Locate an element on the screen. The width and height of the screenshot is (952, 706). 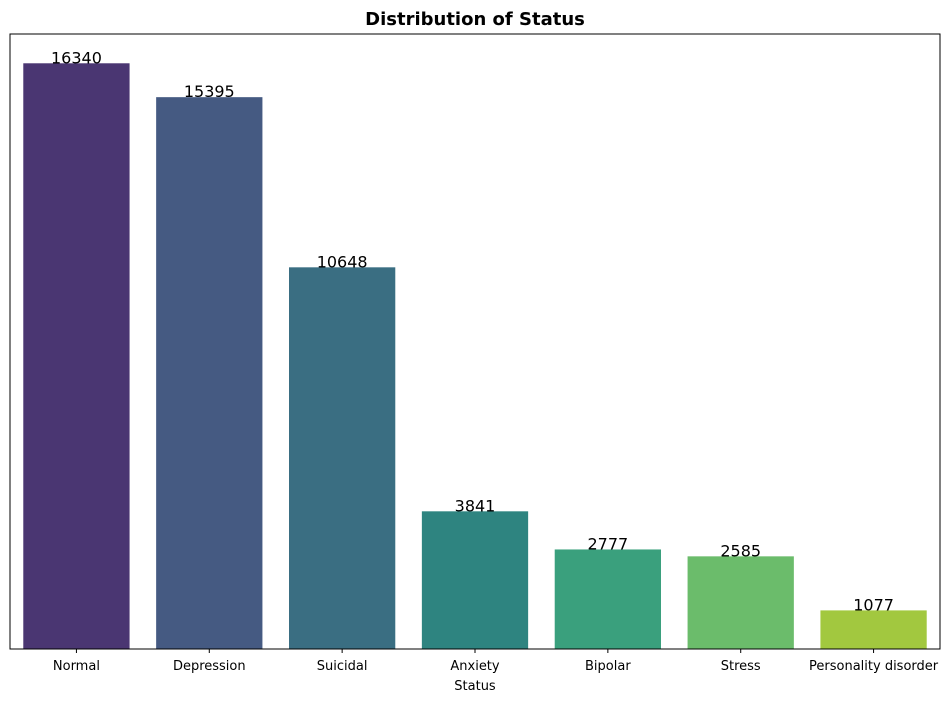
data-label: 2585 is located at coordinates (740, 550).